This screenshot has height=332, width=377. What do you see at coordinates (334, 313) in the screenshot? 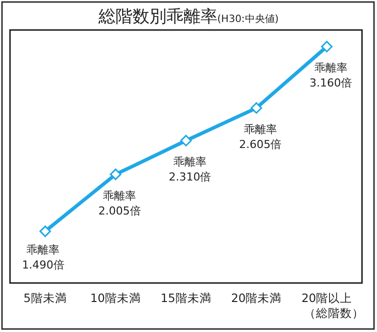
I see `xlabel: （総階数）` at bounding box center [334, 313].